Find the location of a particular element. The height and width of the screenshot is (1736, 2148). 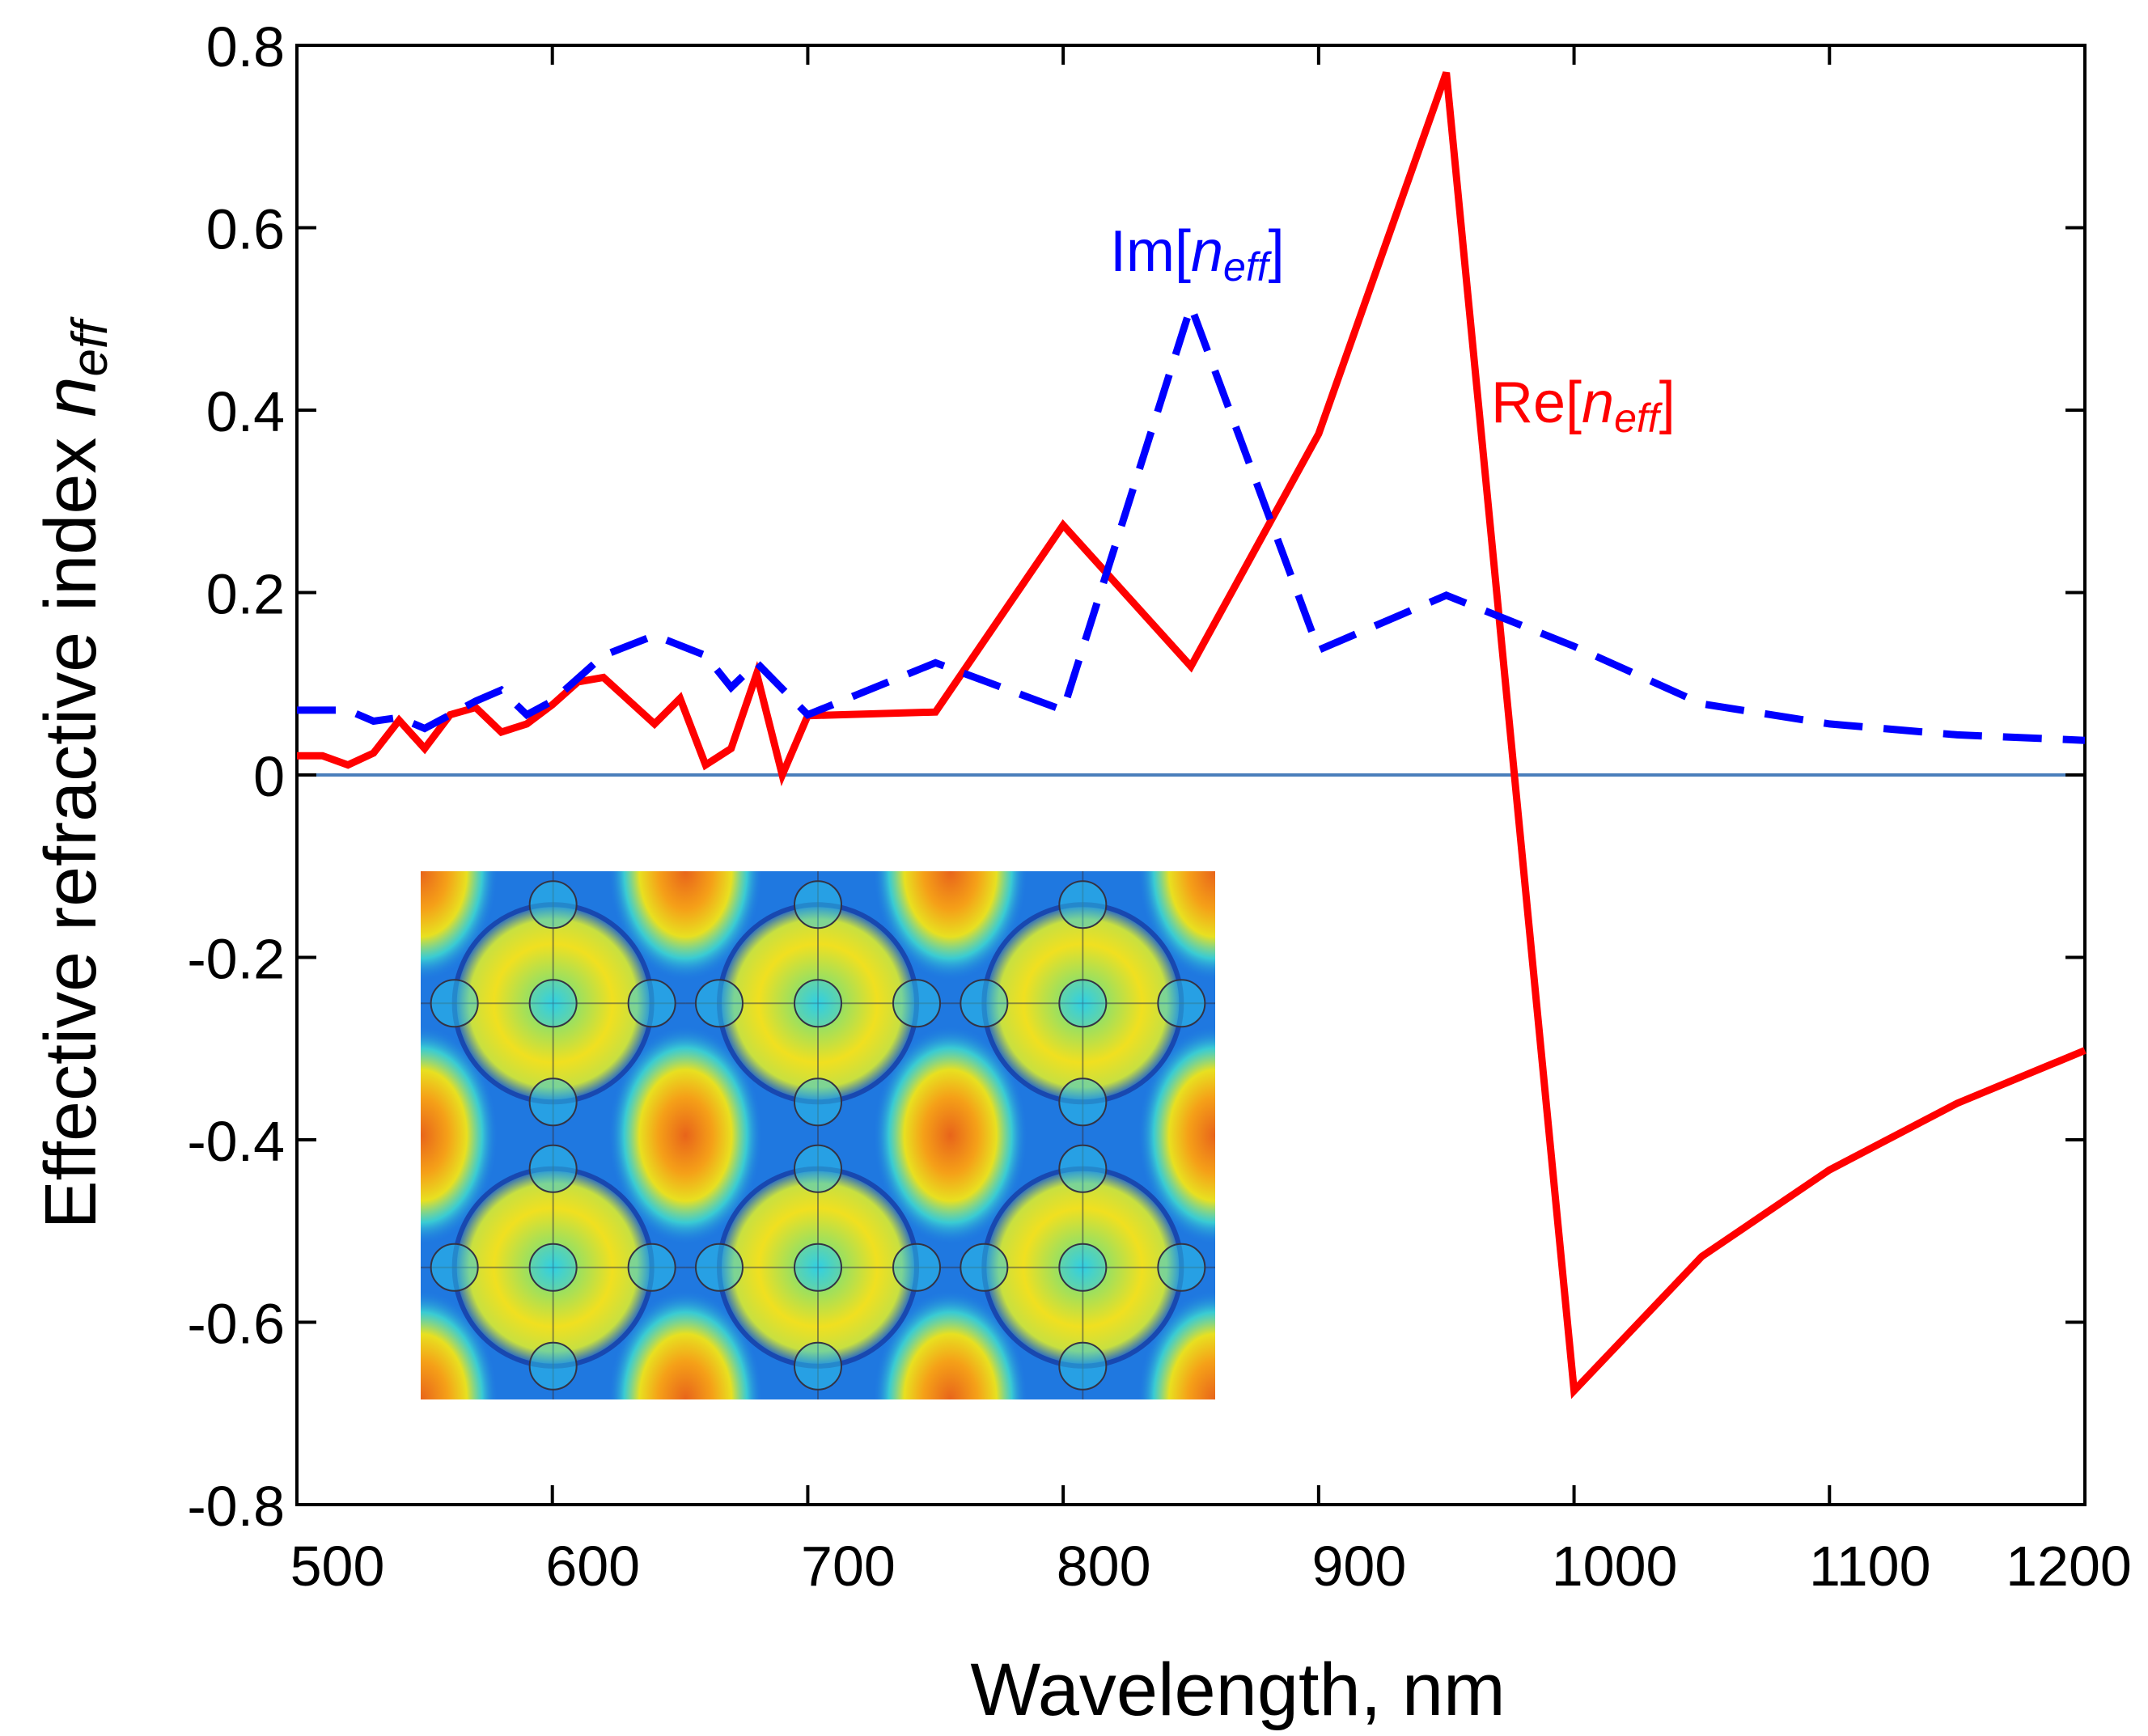

y-tick-label: 0.4 is located at coordinates (245, 411).